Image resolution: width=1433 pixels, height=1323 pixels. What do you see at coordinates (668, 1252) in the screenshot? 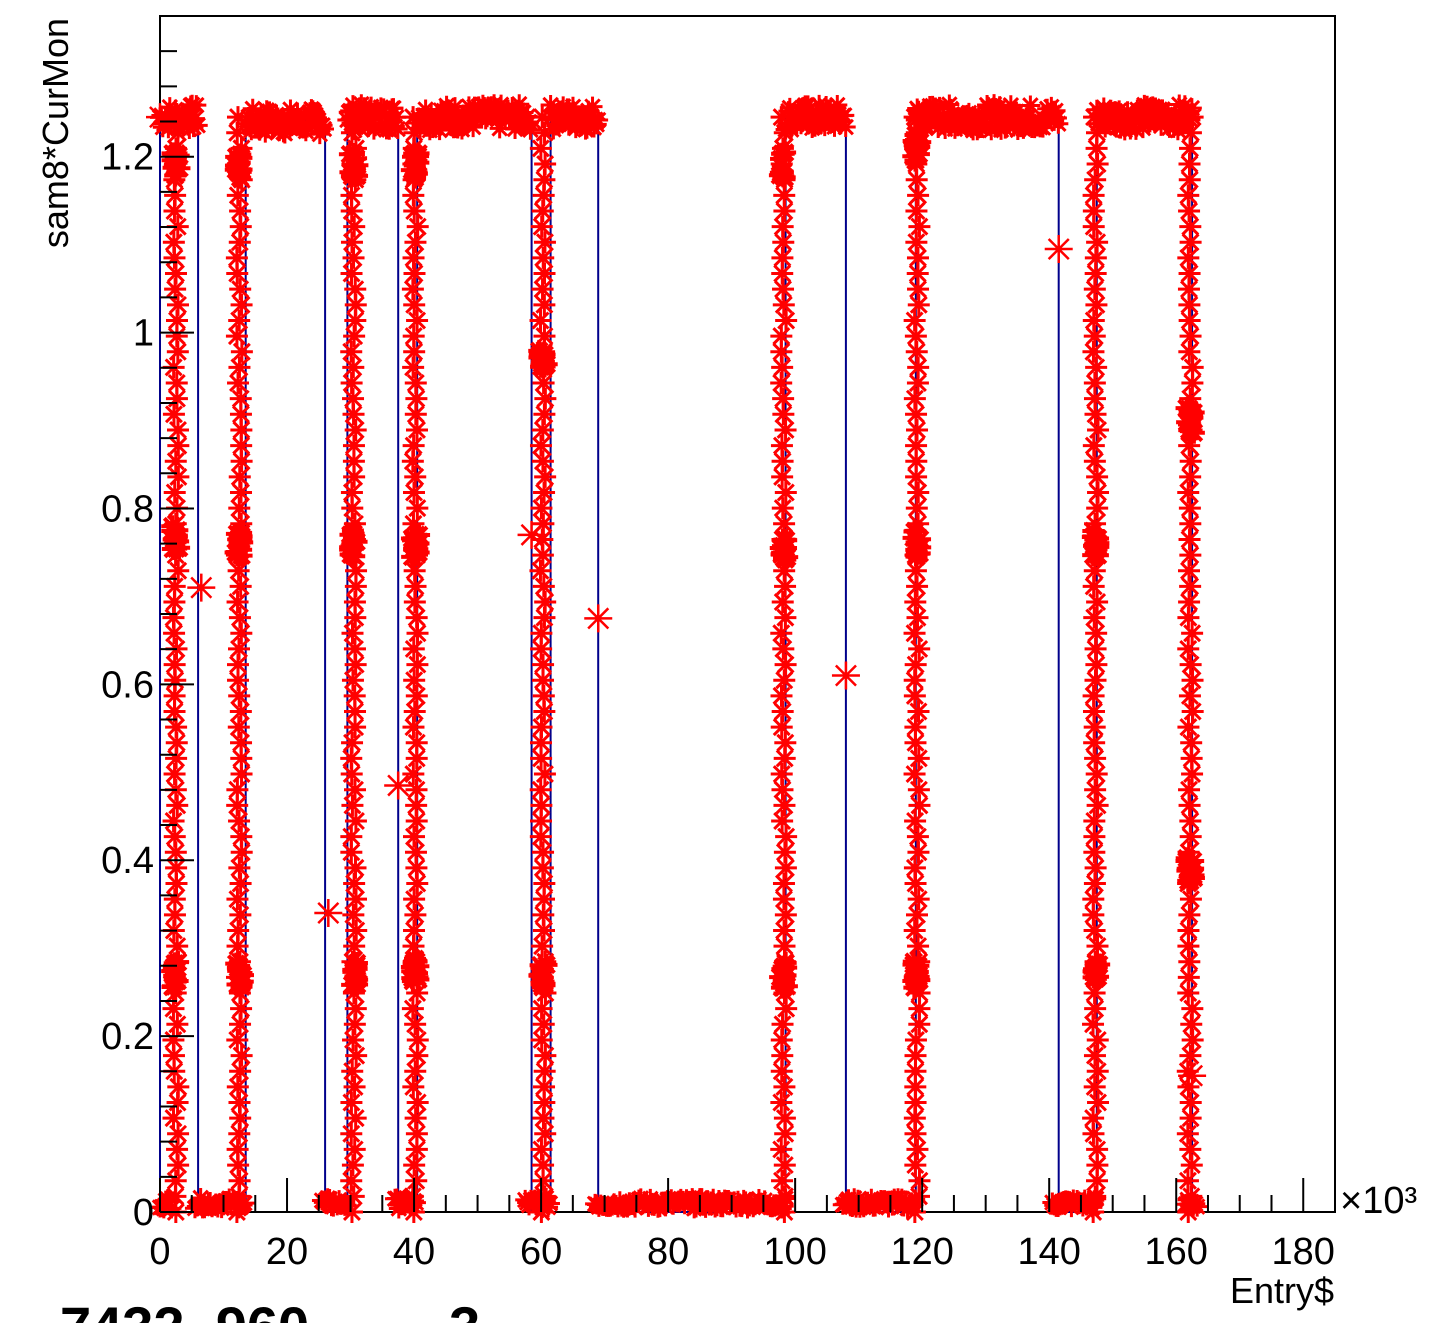
I see `x-tick-label: 80` at bounding box center [668, 1252].